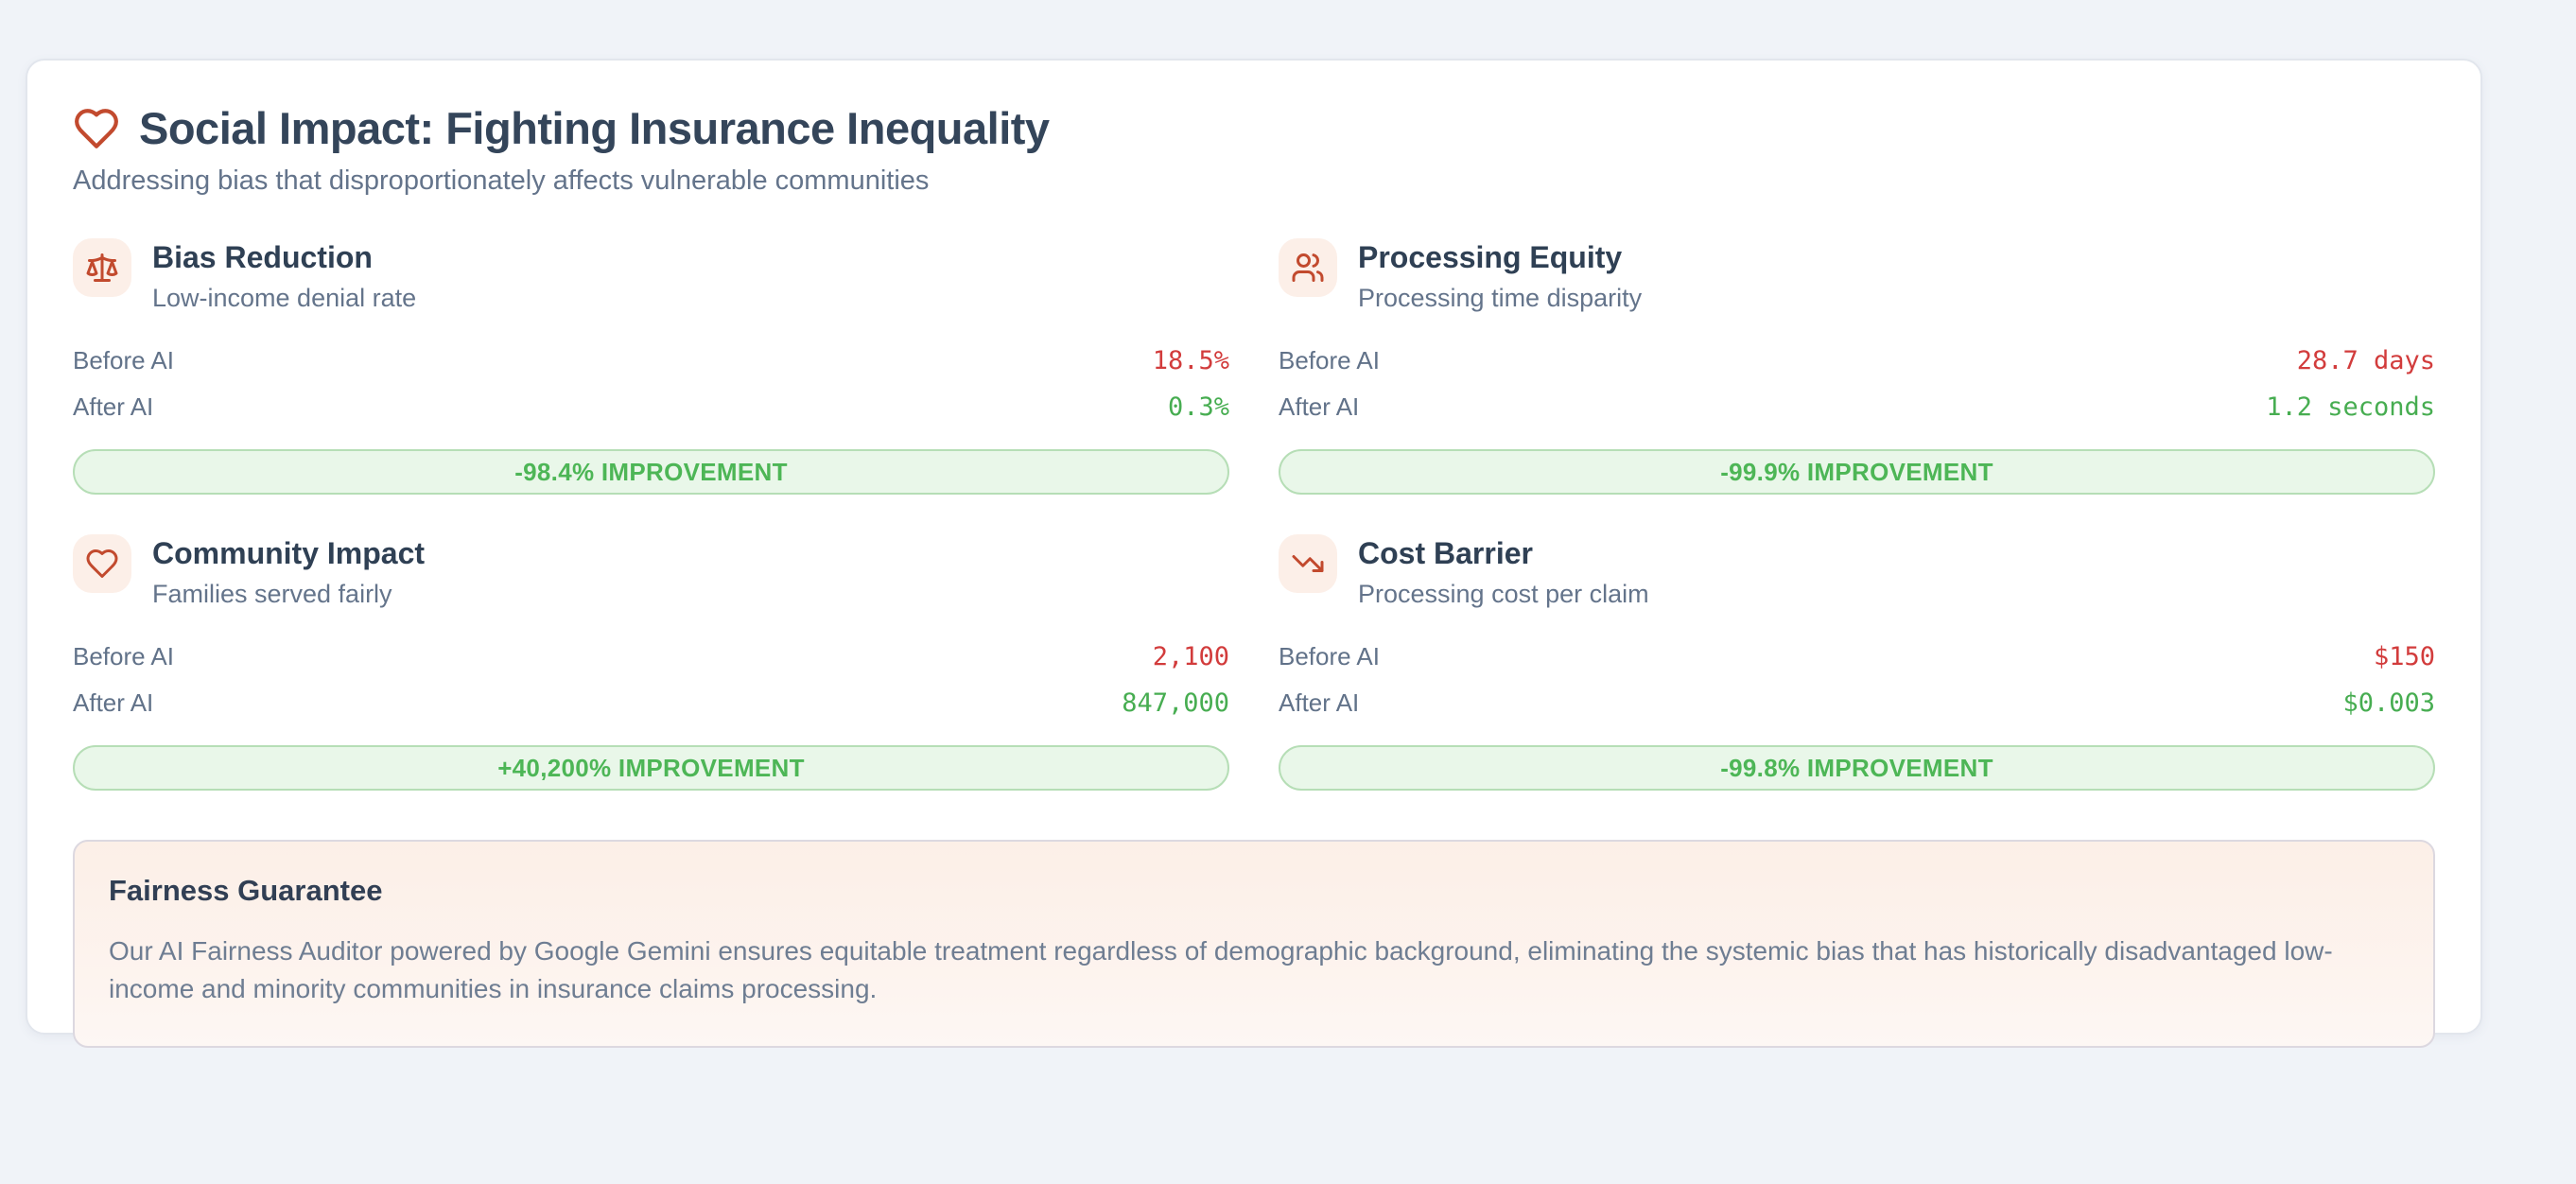 The image size is (2576, 1184). What do you see at coordinates (288, 571) in the screenshot?
I see `metric-head-text: Community Impact Families served fairly` at bounding box center [288, 571].